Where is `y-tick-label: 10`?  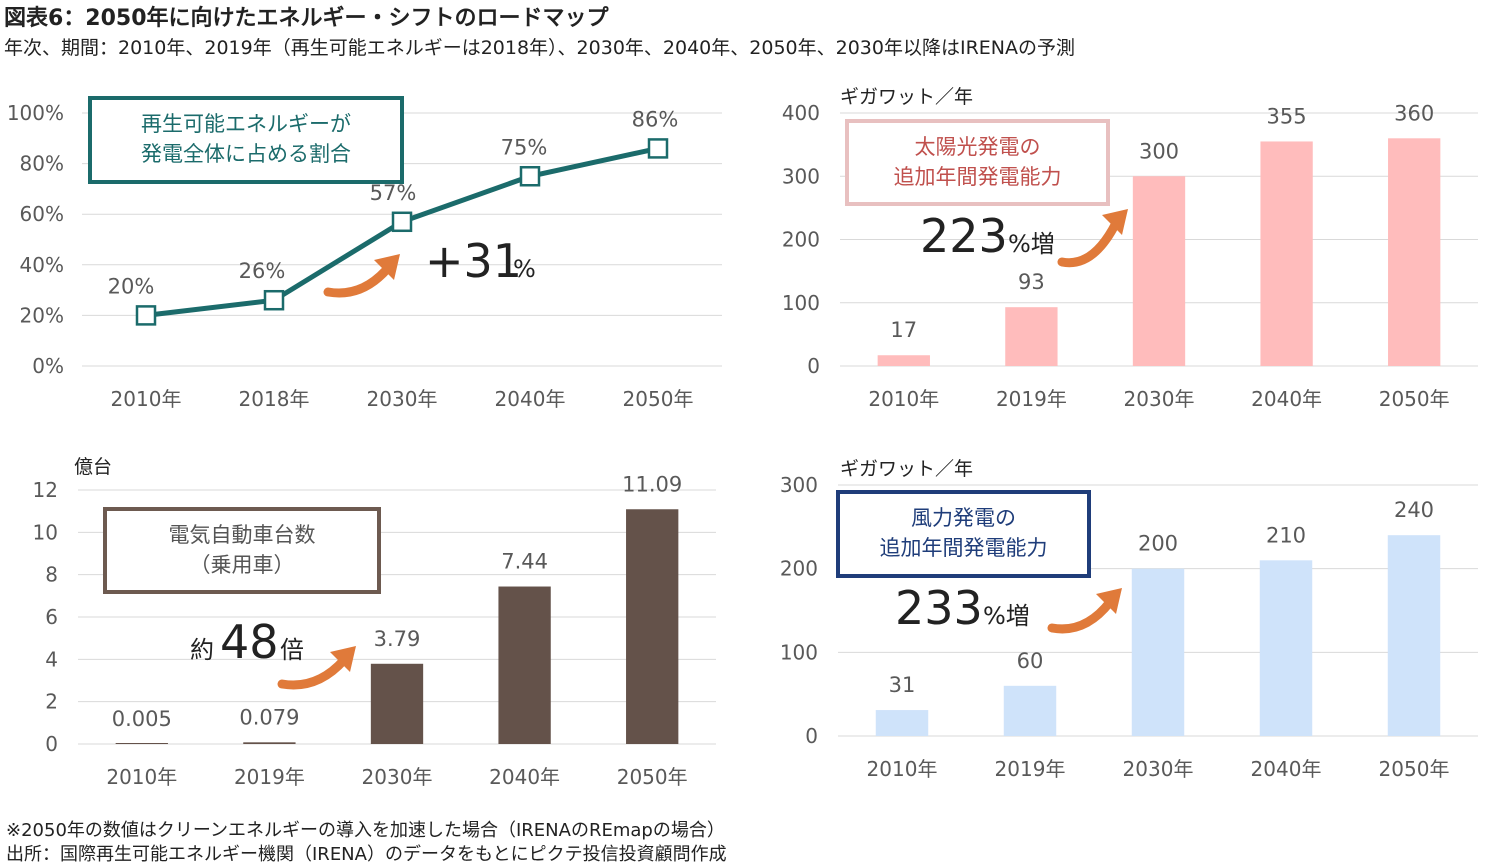
y-tick-label: 10 is located at coordinates (45, 532).